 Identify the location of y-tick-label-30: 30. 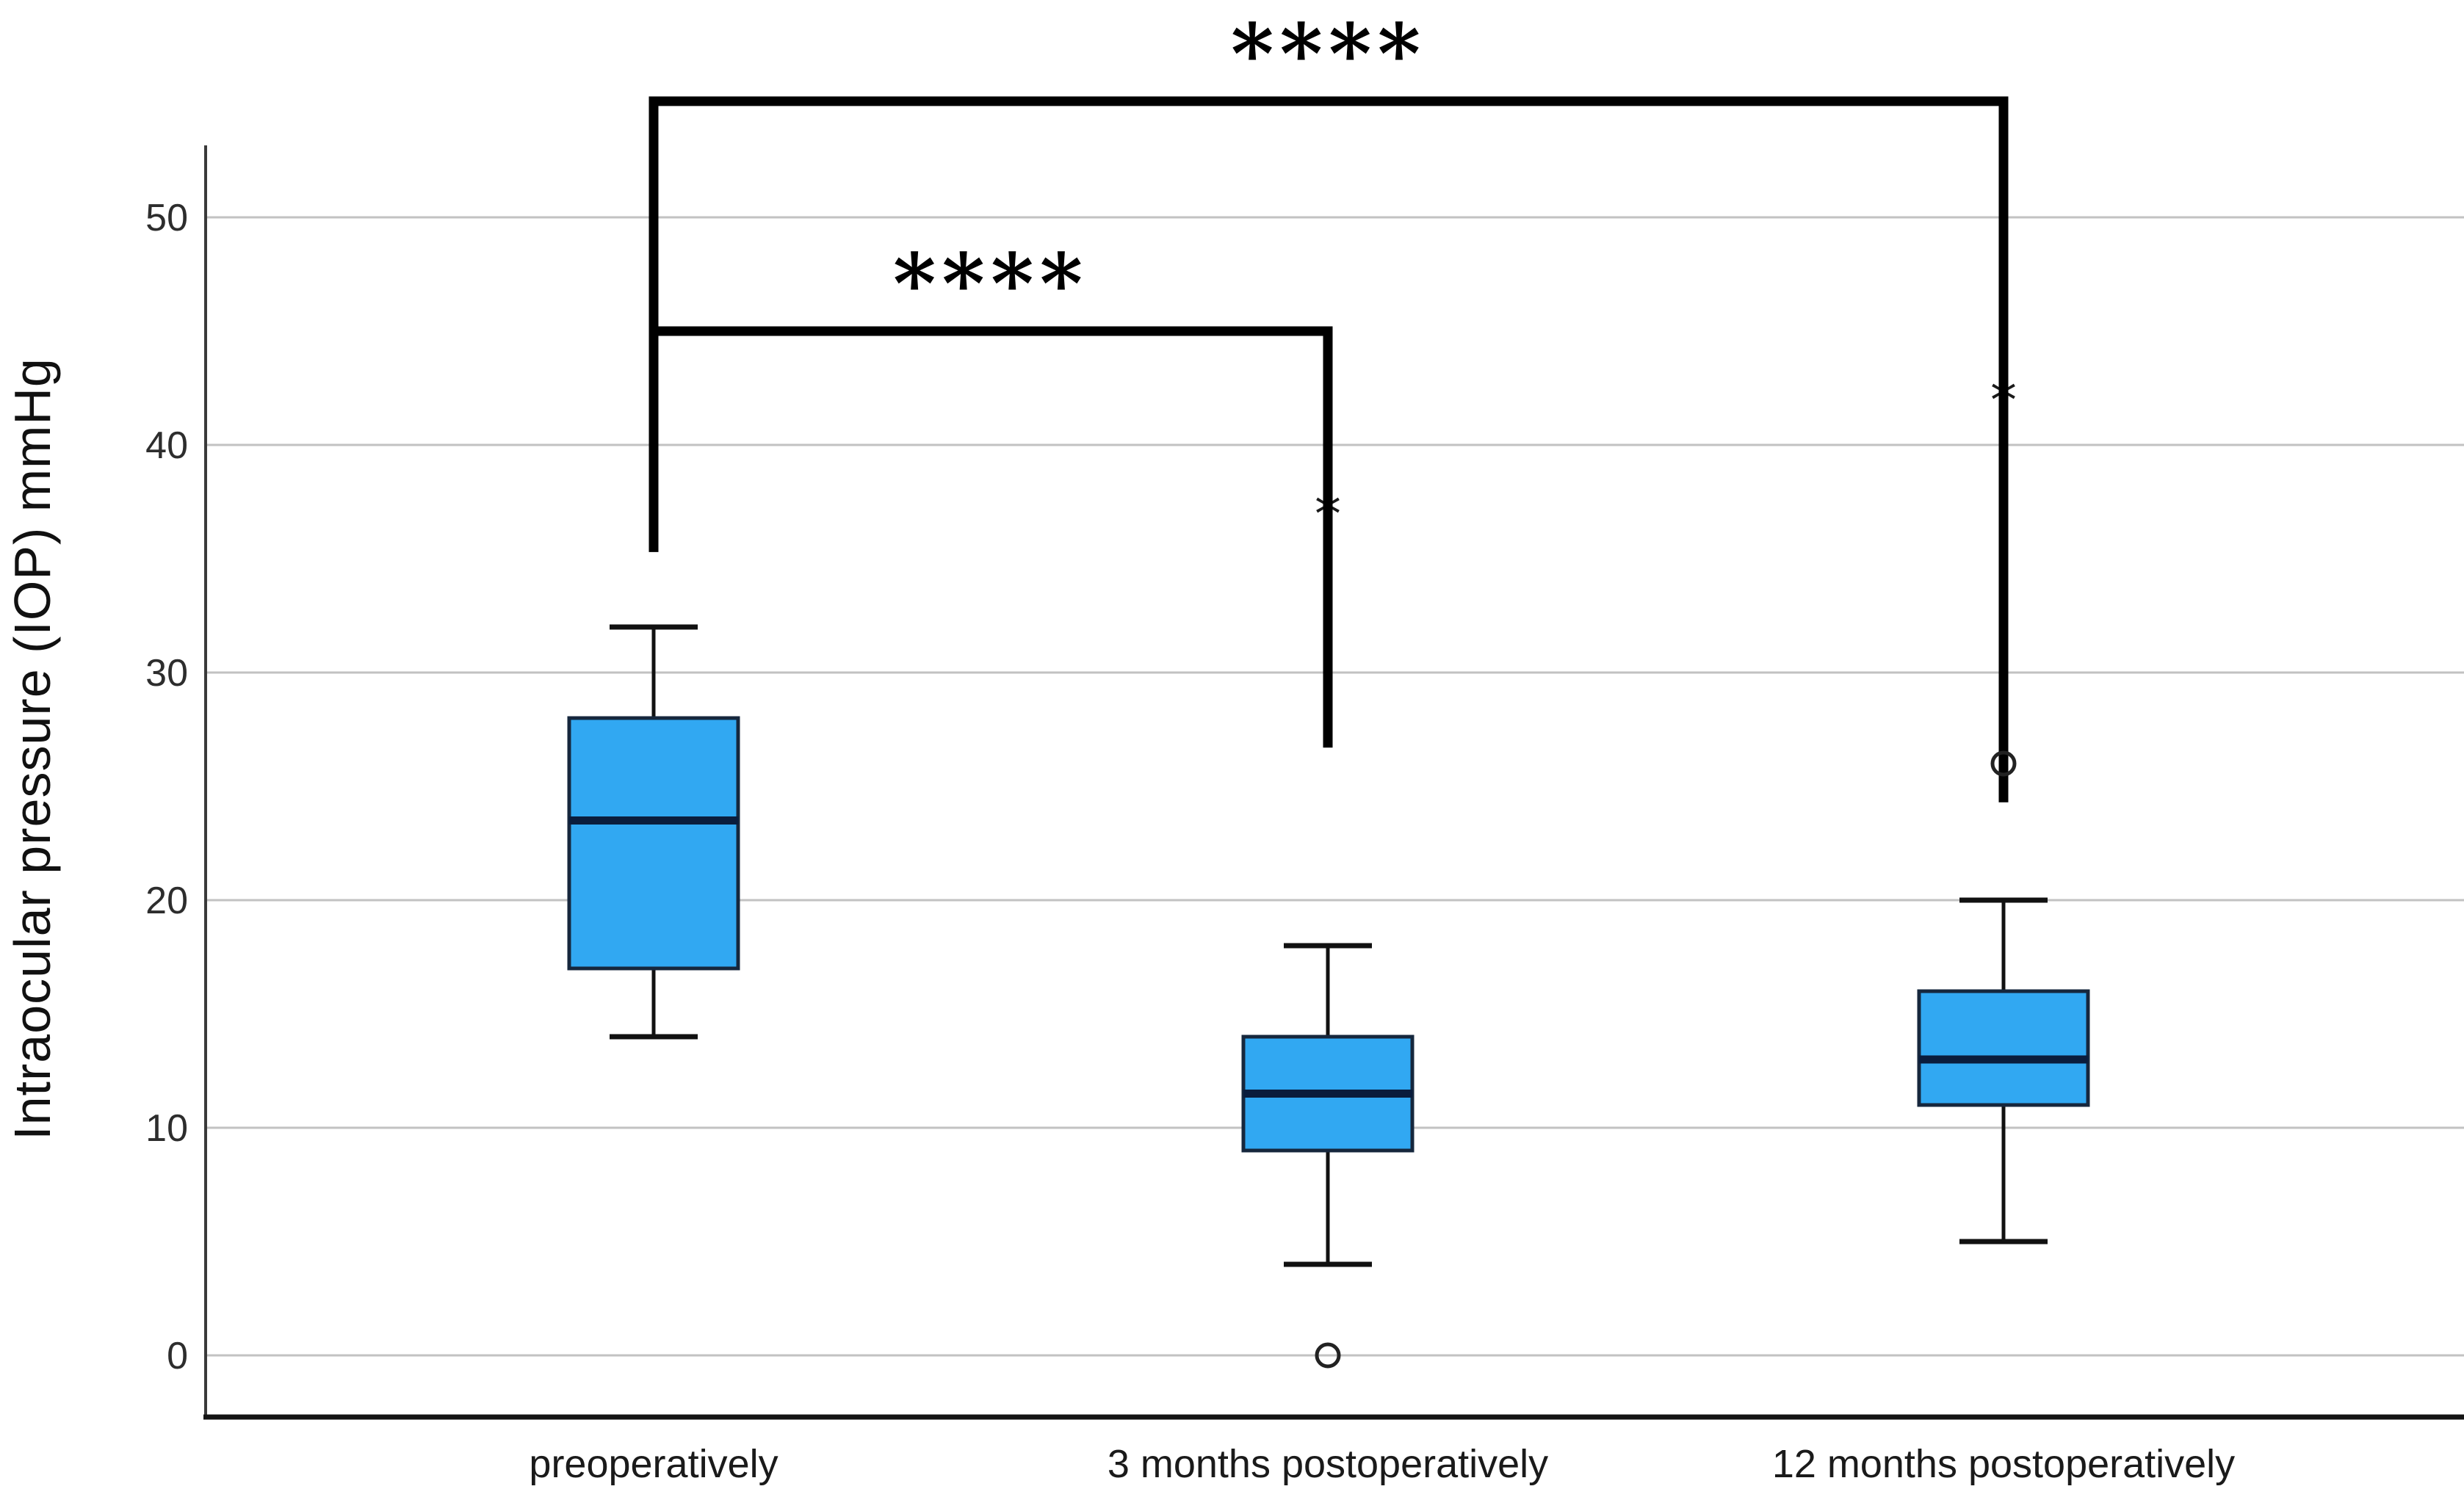
(166, 673).